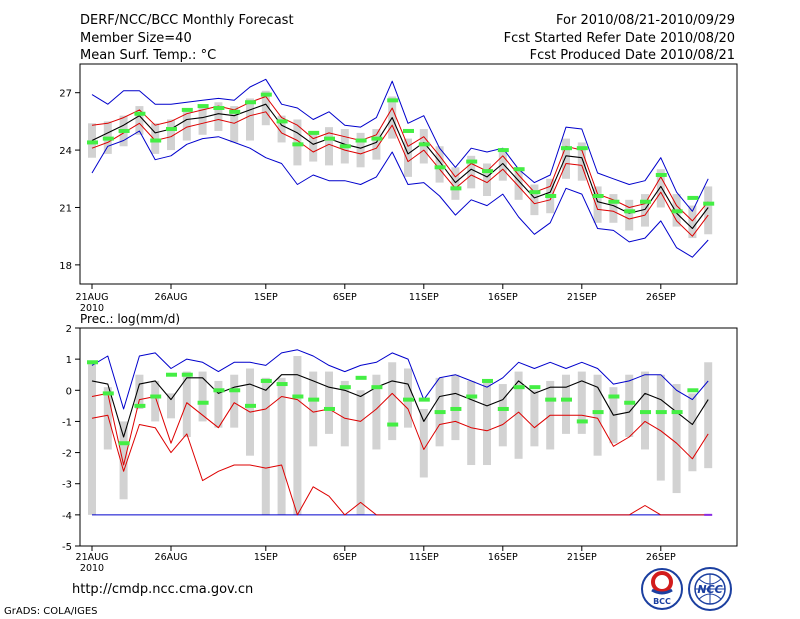 The width and height of the screenshot is (800, 619). Describe the element at coordinates (65, 208) in the screenshot. I see `y-tick-label: 21` at that location.